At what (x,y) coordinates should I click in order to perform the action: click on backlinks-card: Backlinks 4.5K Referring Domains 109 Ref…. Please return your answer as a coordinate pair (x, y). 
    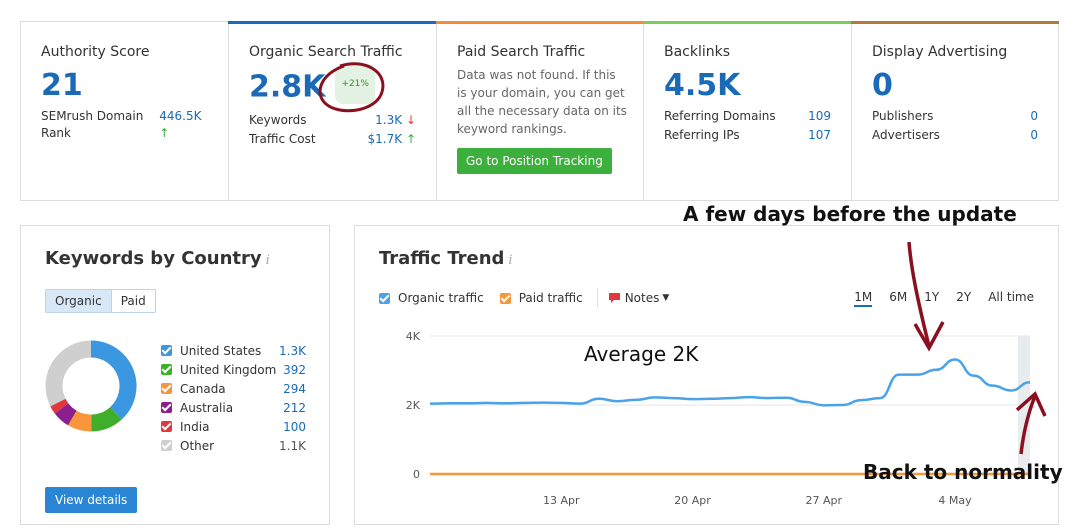
    Looking at the image, I should click on (747, 110).